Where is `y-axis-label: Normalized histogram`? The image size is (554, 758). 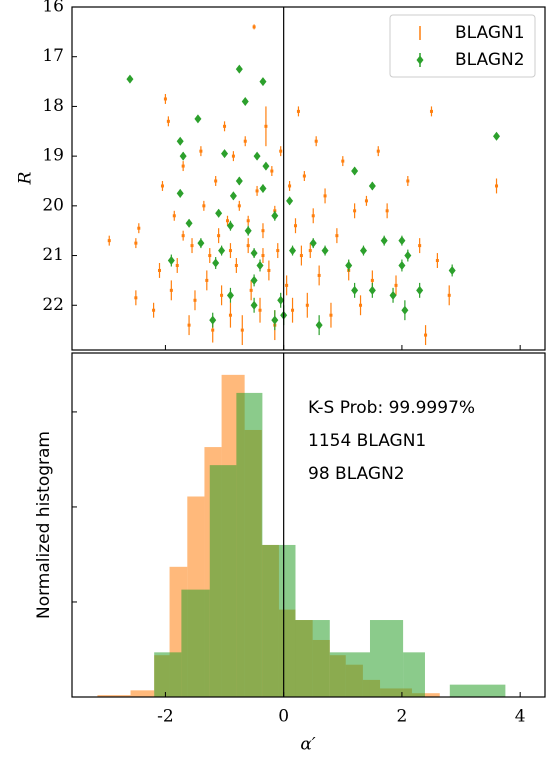
y-axis-label: Normalized histogram is located at coordinates (44, 525).